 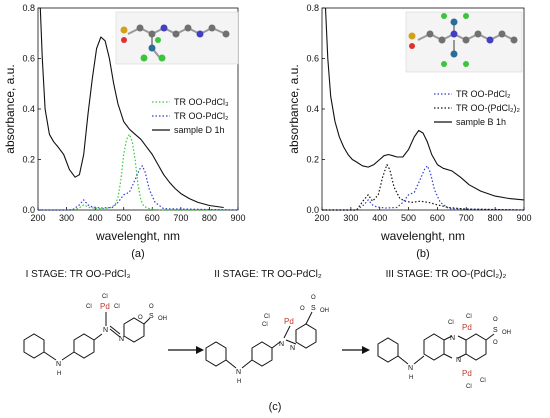 I want to click on y-tick-label-a-0: 0.0, so click(x=28, y=210).